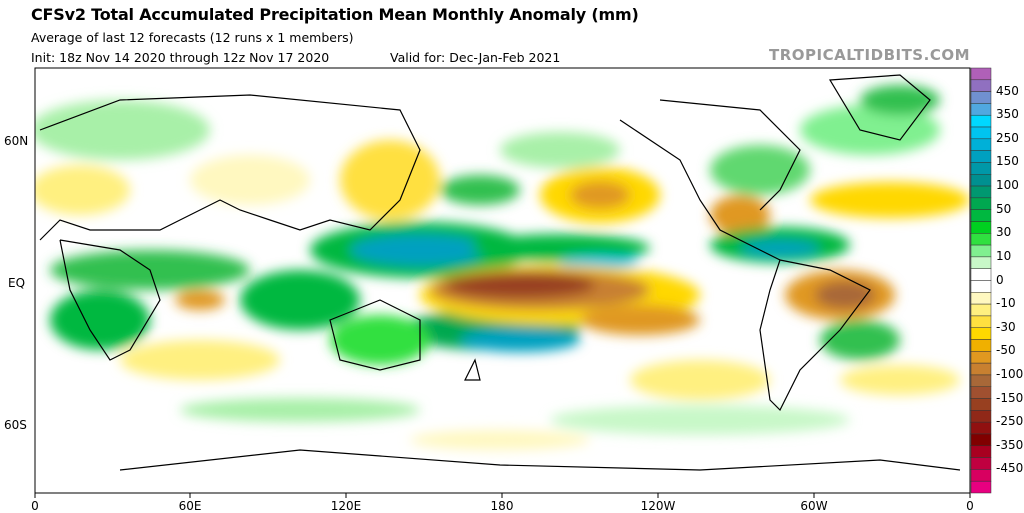 The width and height of the screenshot is (1024, 513). I want to click on lon-label: 180, so click(502, 506).